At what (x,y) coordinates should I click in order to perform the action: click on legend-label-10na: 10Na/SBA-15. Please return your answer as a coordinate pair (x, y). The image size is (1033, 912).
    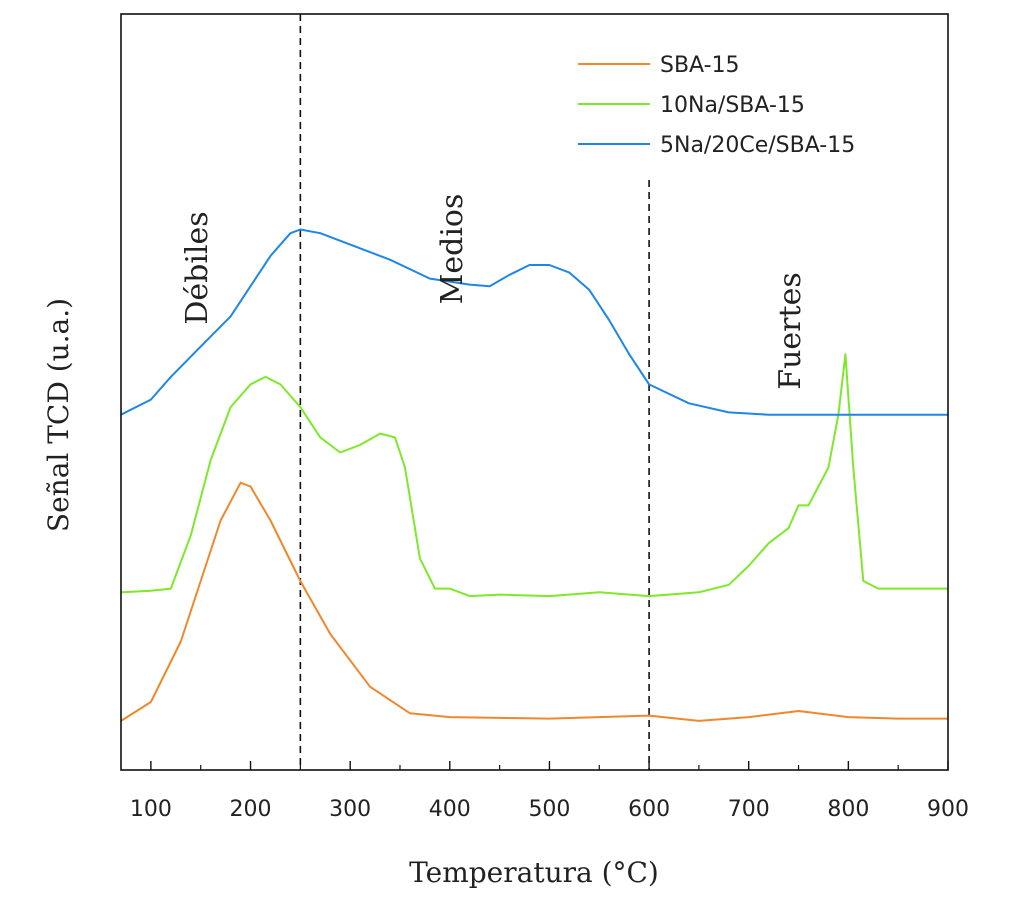
    Looking at the image, I should click on (732, 105).